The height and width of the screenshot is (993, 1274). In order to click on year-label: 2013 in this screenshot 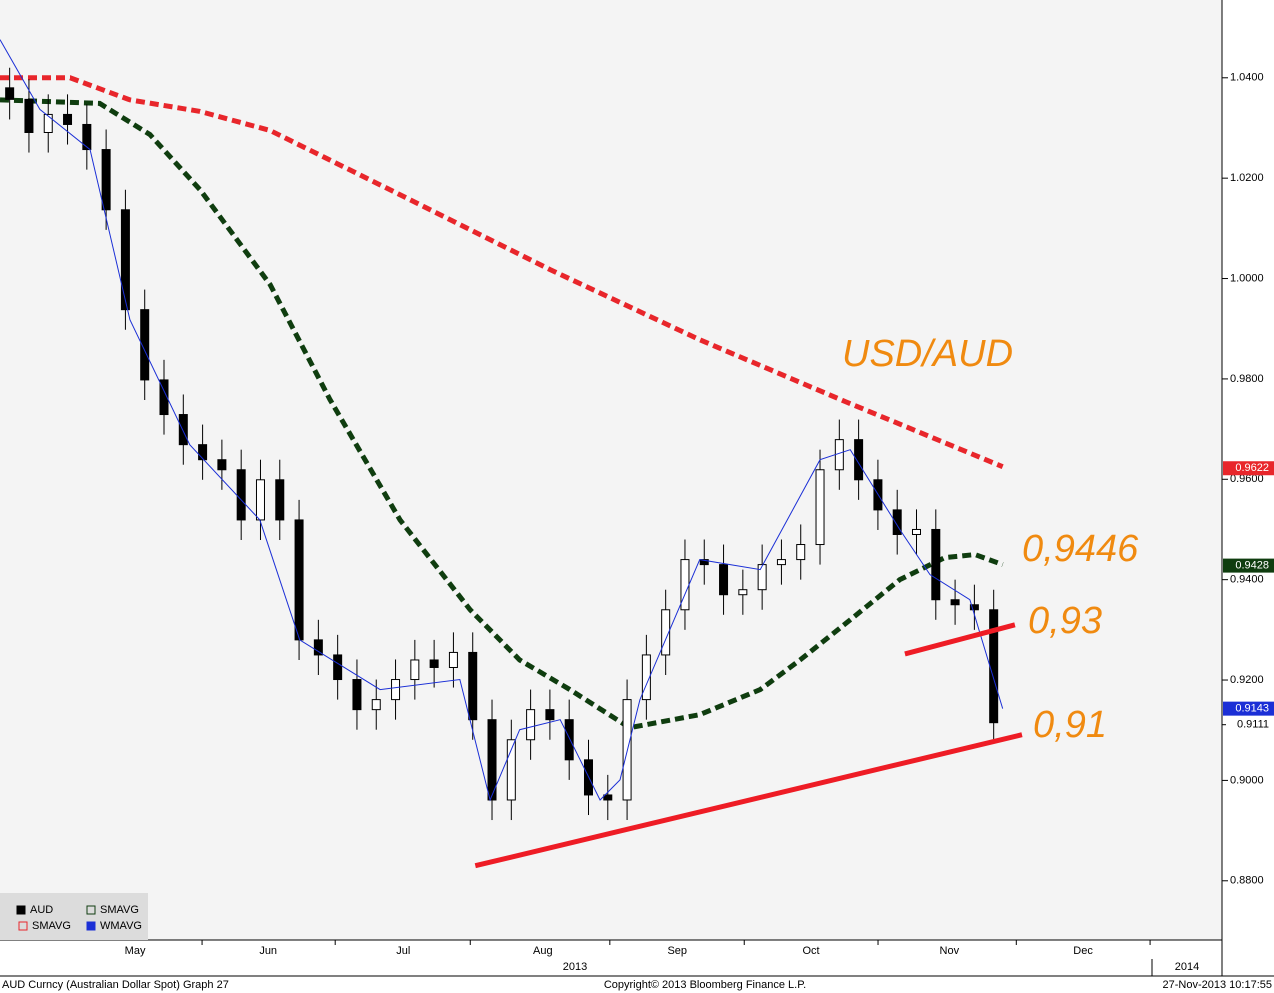, I will do `click(575, 967)`.